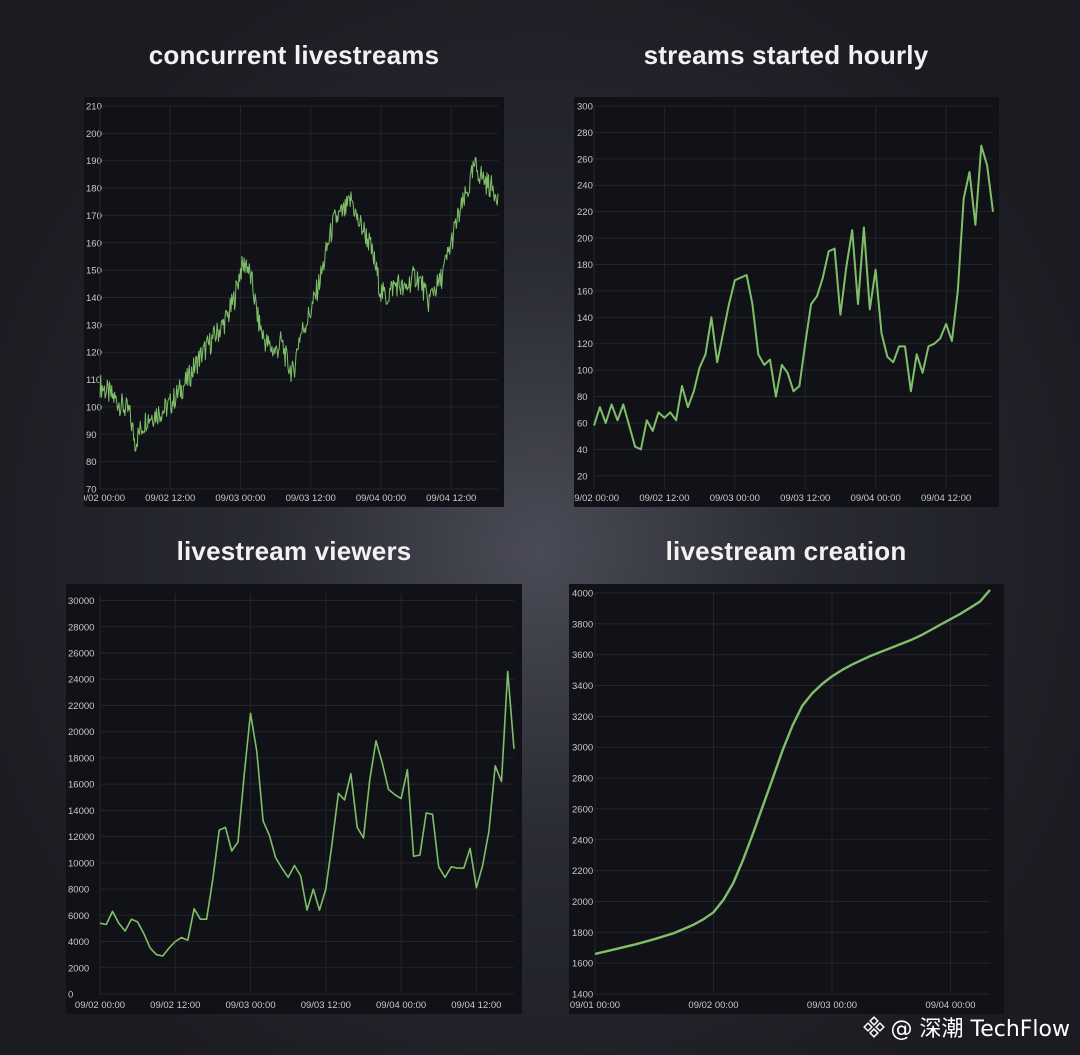 The height and width of the screenshot is (1055, 1080). Describe the element at coordinates (582, 624) in the screenshot. I see `y-tick-label: 3800` at that location.